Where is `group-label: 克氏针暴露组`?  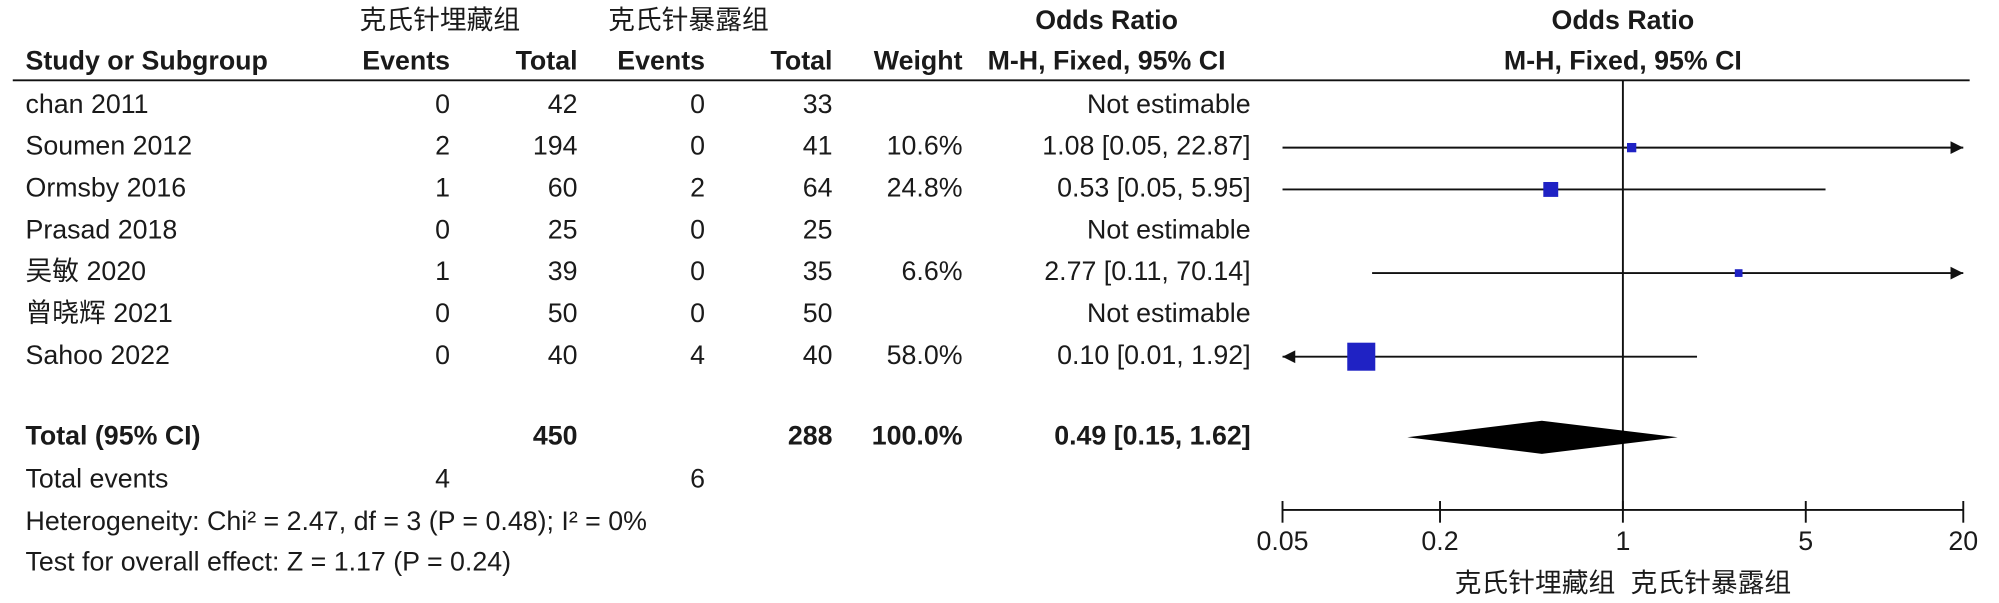 group-label: 克氏针暴露组 is located at coordinates (688, 20).